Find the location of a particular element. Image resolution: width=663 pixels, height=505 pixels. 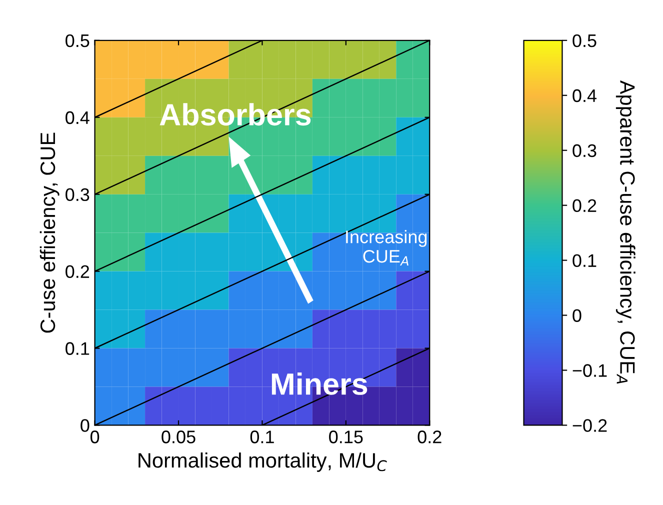

y-tick-label: 0.1 is located at coordinates (78, 348).